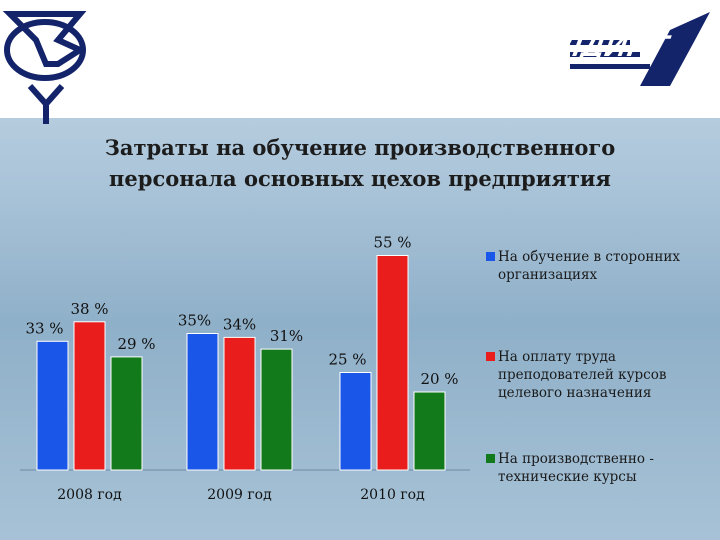 This screenshot has height=540, width=720. Describe the element at coordinates (44, 67) in the screenshot. I see `company-emblem-icon` at that location.